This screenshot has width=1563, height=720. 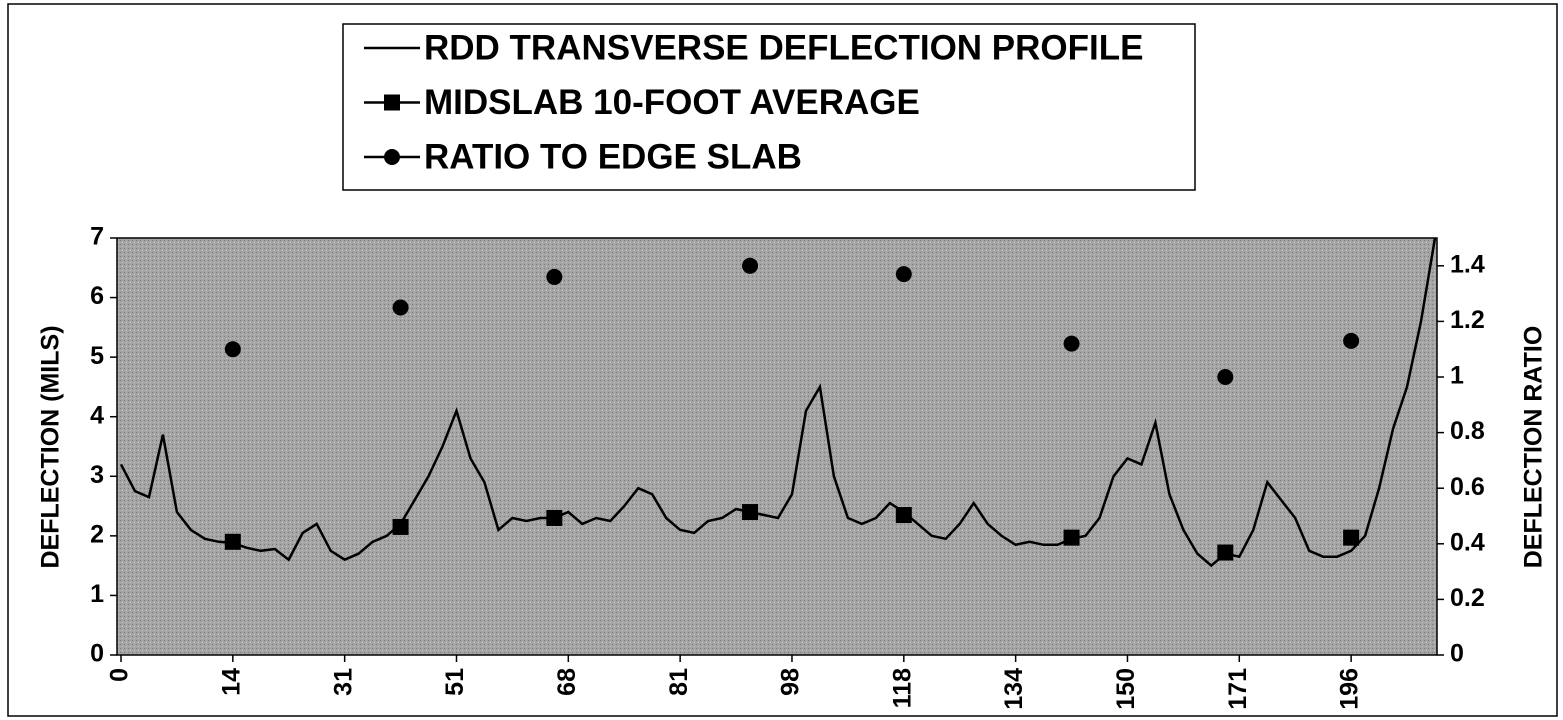 What do you see at coordinates (343, 682) in the screenshot?
I see `x-tick-label: 31` at bounding box center [343, 682].